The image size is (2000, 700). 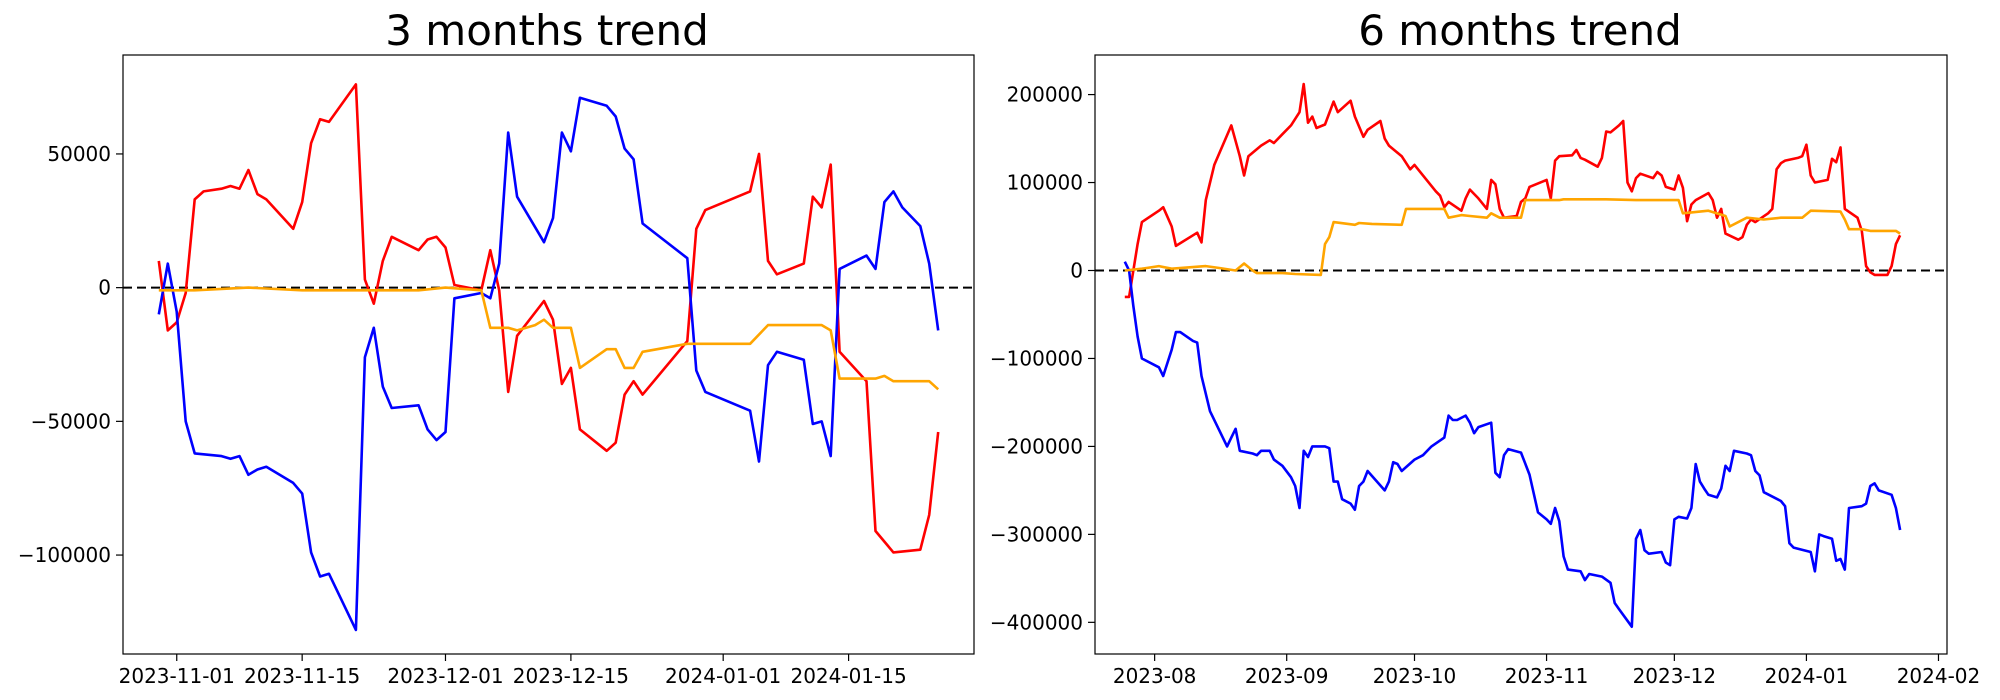 I want to click on x-tick-label: 2023-12, so click(x=1675, y=676).